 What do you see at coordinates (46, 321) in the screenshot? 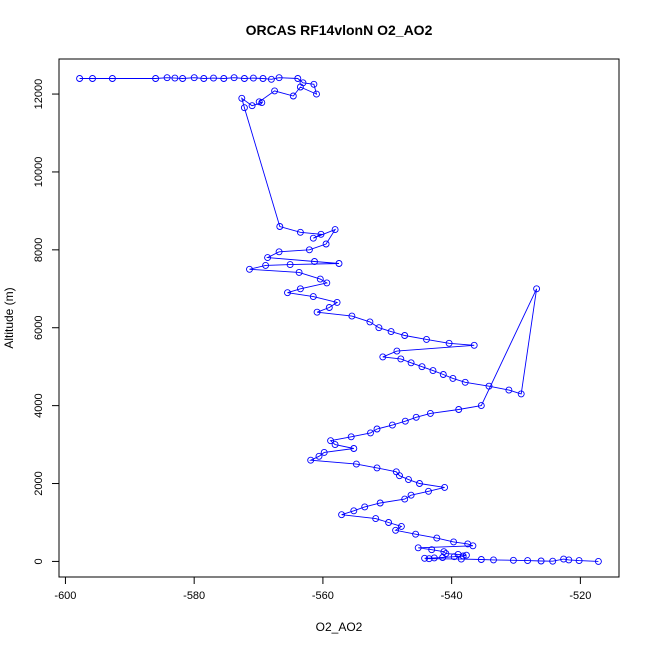
I see `y-axis: 0 2000 4000 6000 8000 10000 12000` at bounding box center [46, 321].